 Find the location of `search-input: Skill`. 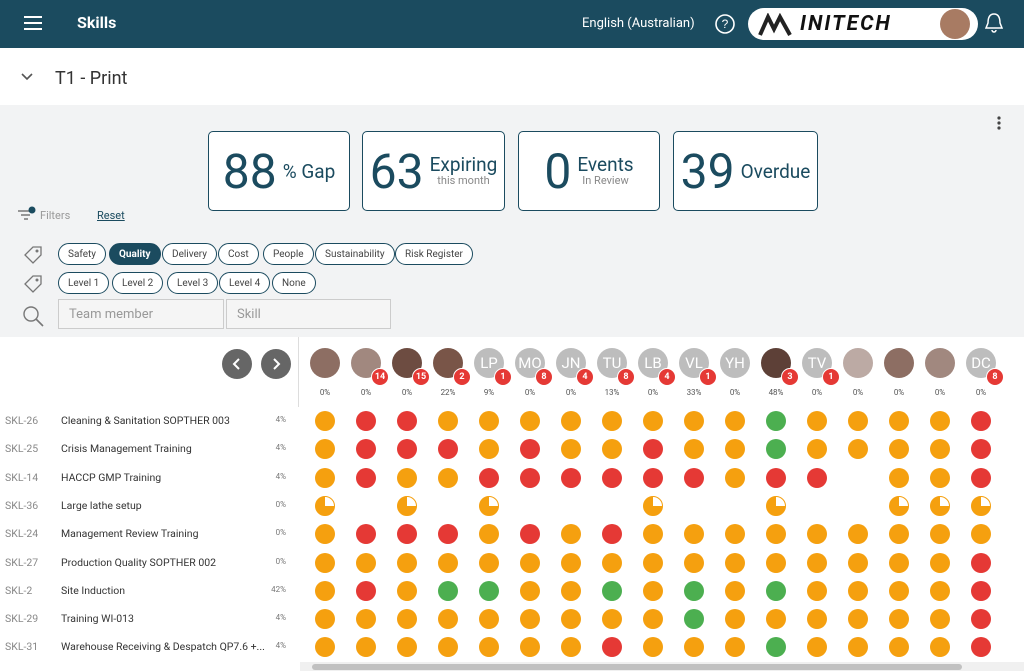

search-input: Skill is located at coordinates (308, 314).